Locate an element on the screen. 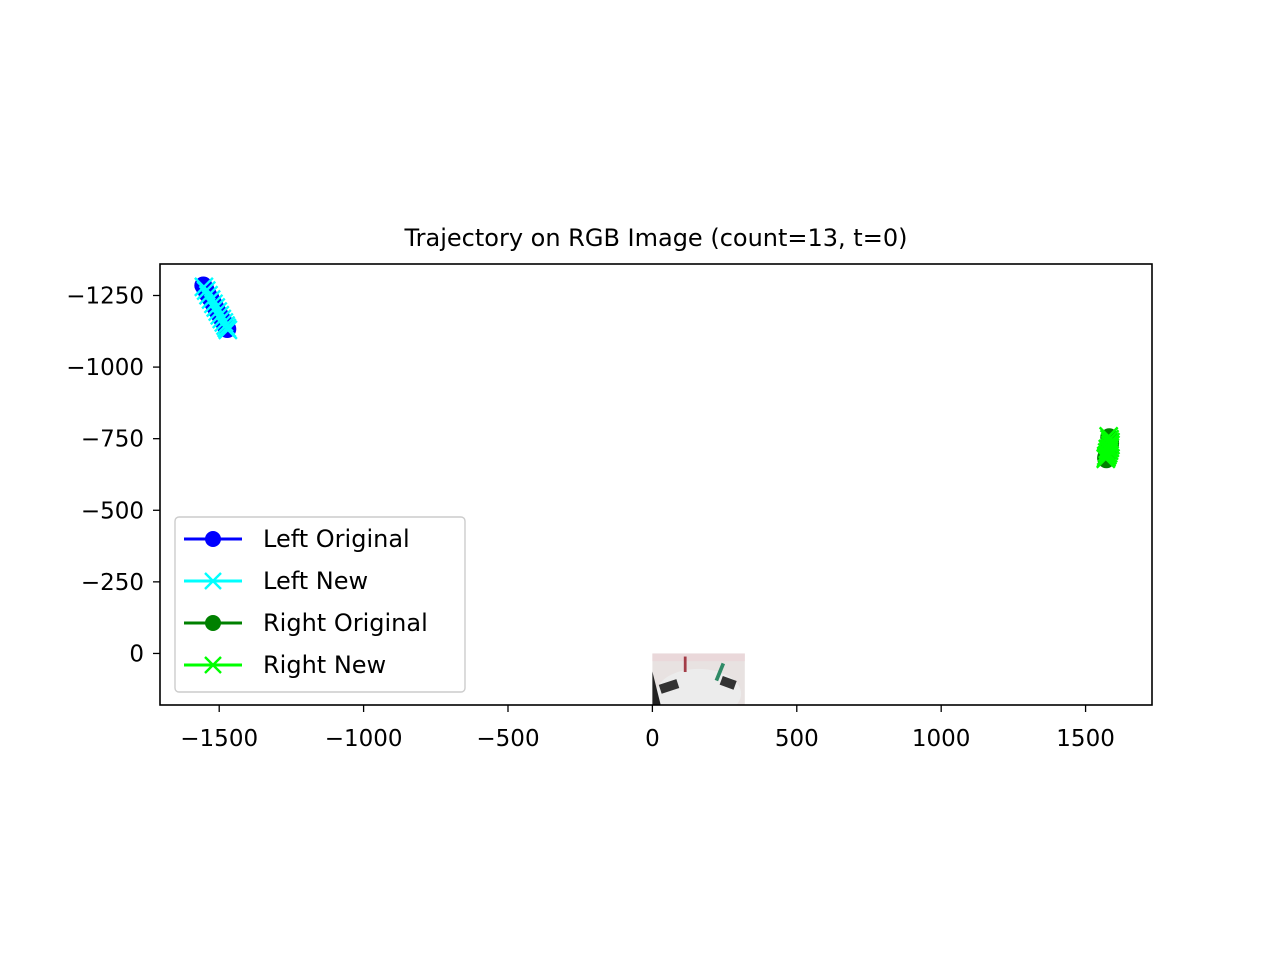 This screenshot has width=1280, height=964. y-axis: −1250 −1000 −750 −500 −250 0 is located at coordinates (113, 475).